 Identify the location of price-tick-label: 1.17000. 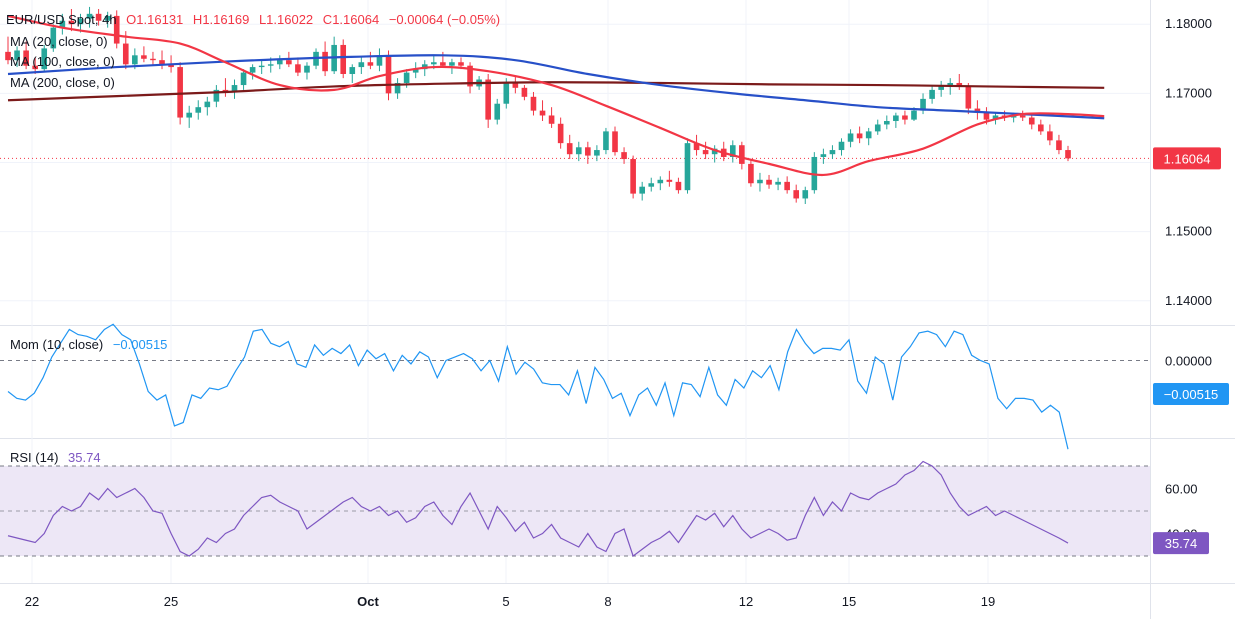
(1188, 92).